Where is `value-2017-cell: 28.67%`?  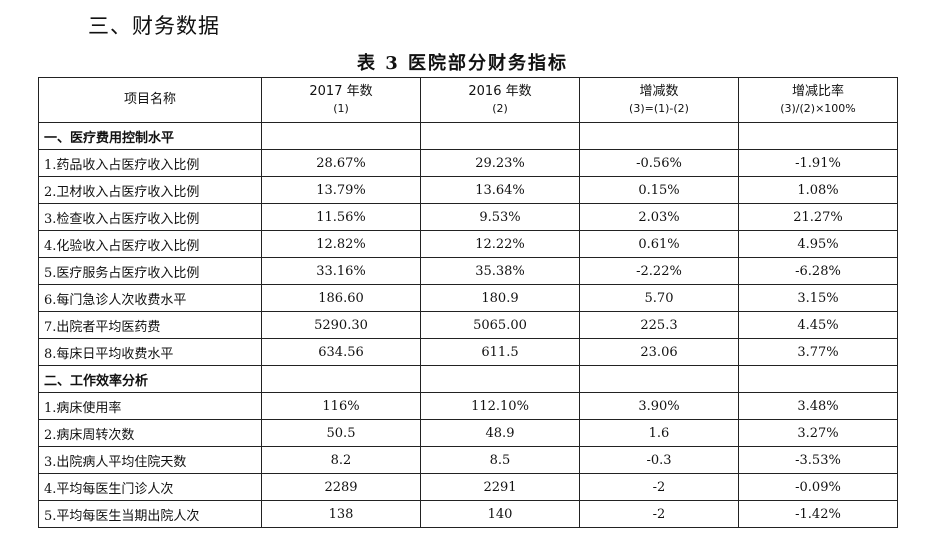 value-2017-cell: 28.67% is located at coordinates (341, 163).